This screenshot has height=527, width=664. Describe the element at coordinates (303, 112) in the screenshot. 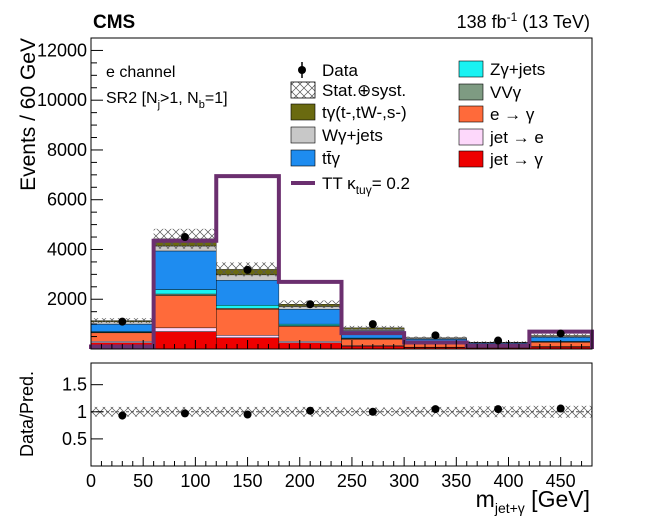

I see `swatch-tgamma` at that location.